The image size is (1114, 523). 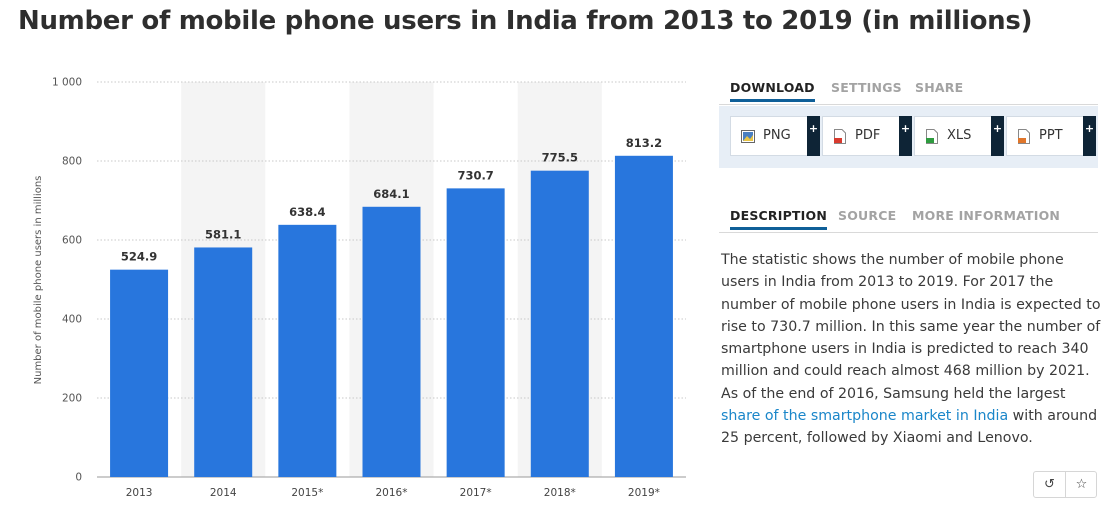 What do you see at coordinates (986, 215) in the screenshot?
I see `tab-more-information: MORE INFORMATION` at bounding box center [986, 215].